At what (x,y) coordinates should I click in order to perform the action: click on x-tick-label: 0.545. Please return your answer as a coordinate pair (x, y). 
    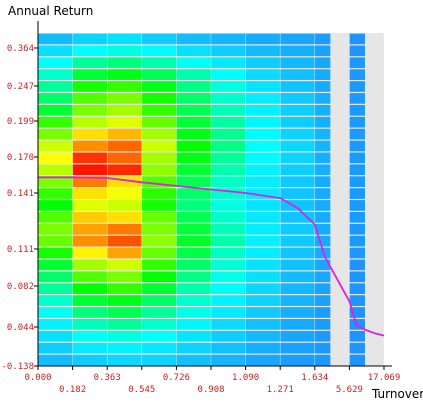
    Looking at the image, I should click on (141, 390).